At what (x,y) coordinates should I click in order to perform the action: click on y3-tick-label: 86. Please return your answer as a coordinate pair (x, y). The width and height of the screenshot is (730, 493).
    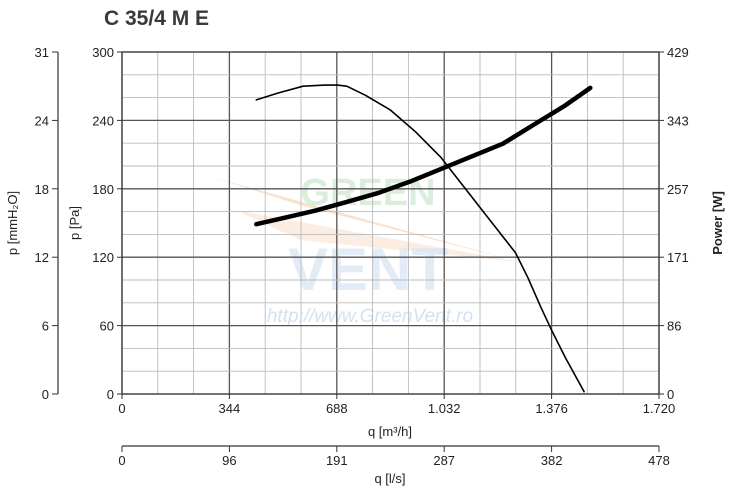
    Looking at the image, I should click on (674, 326).